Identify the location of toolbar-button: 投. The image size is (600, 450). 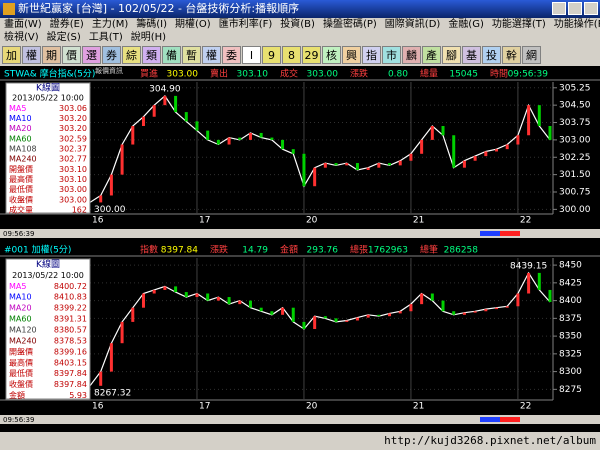
(491, 55).